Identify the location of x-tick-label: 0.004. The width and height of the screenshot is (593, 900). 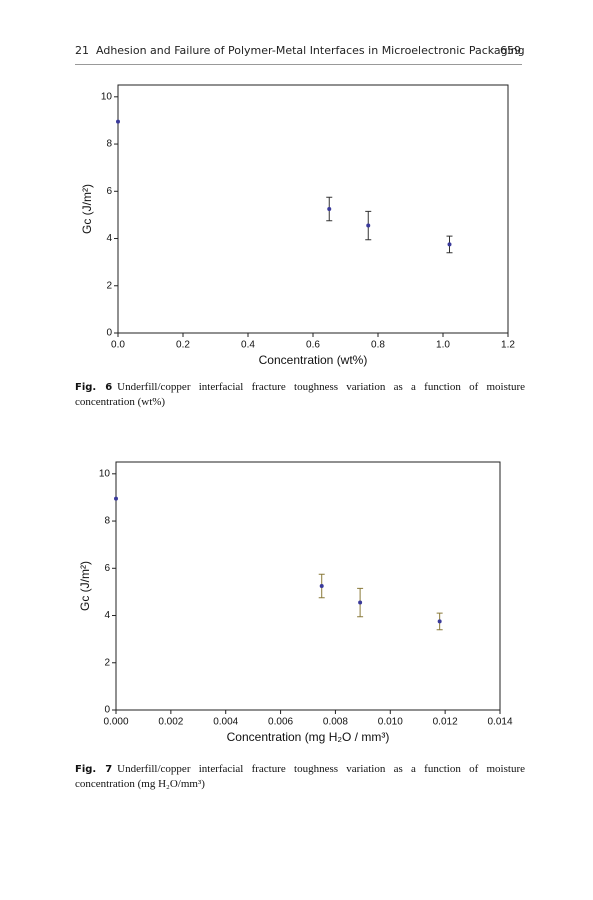
(225, 722).